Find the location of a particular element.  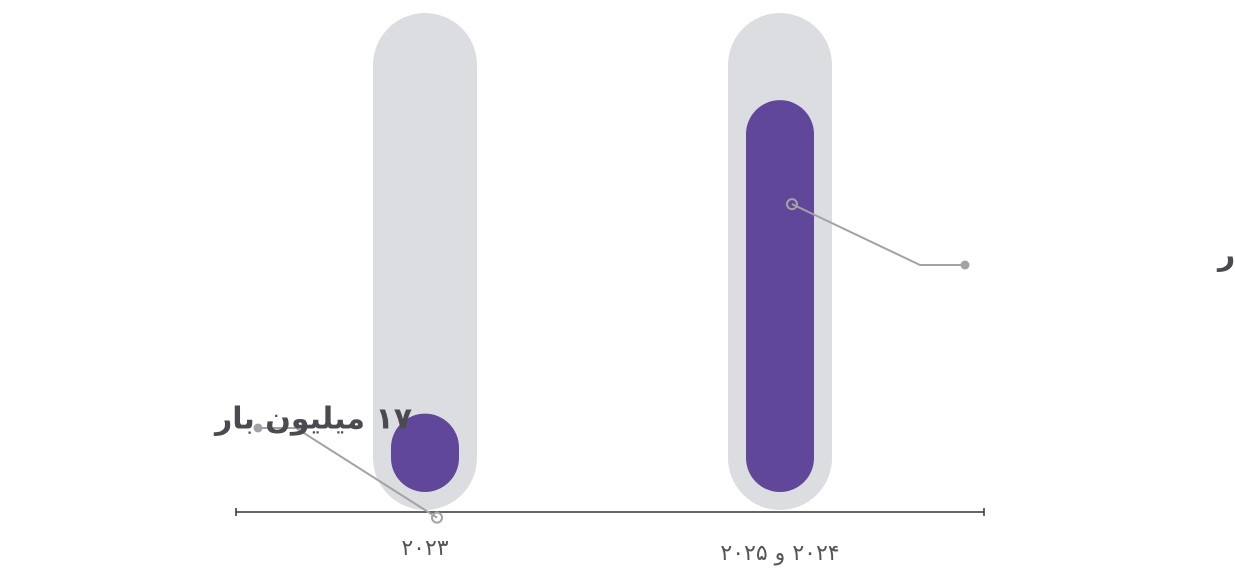

x-tick-label: ۲۰۲۴ و ۲۰۲۵ is located at coordinates (779, 553).